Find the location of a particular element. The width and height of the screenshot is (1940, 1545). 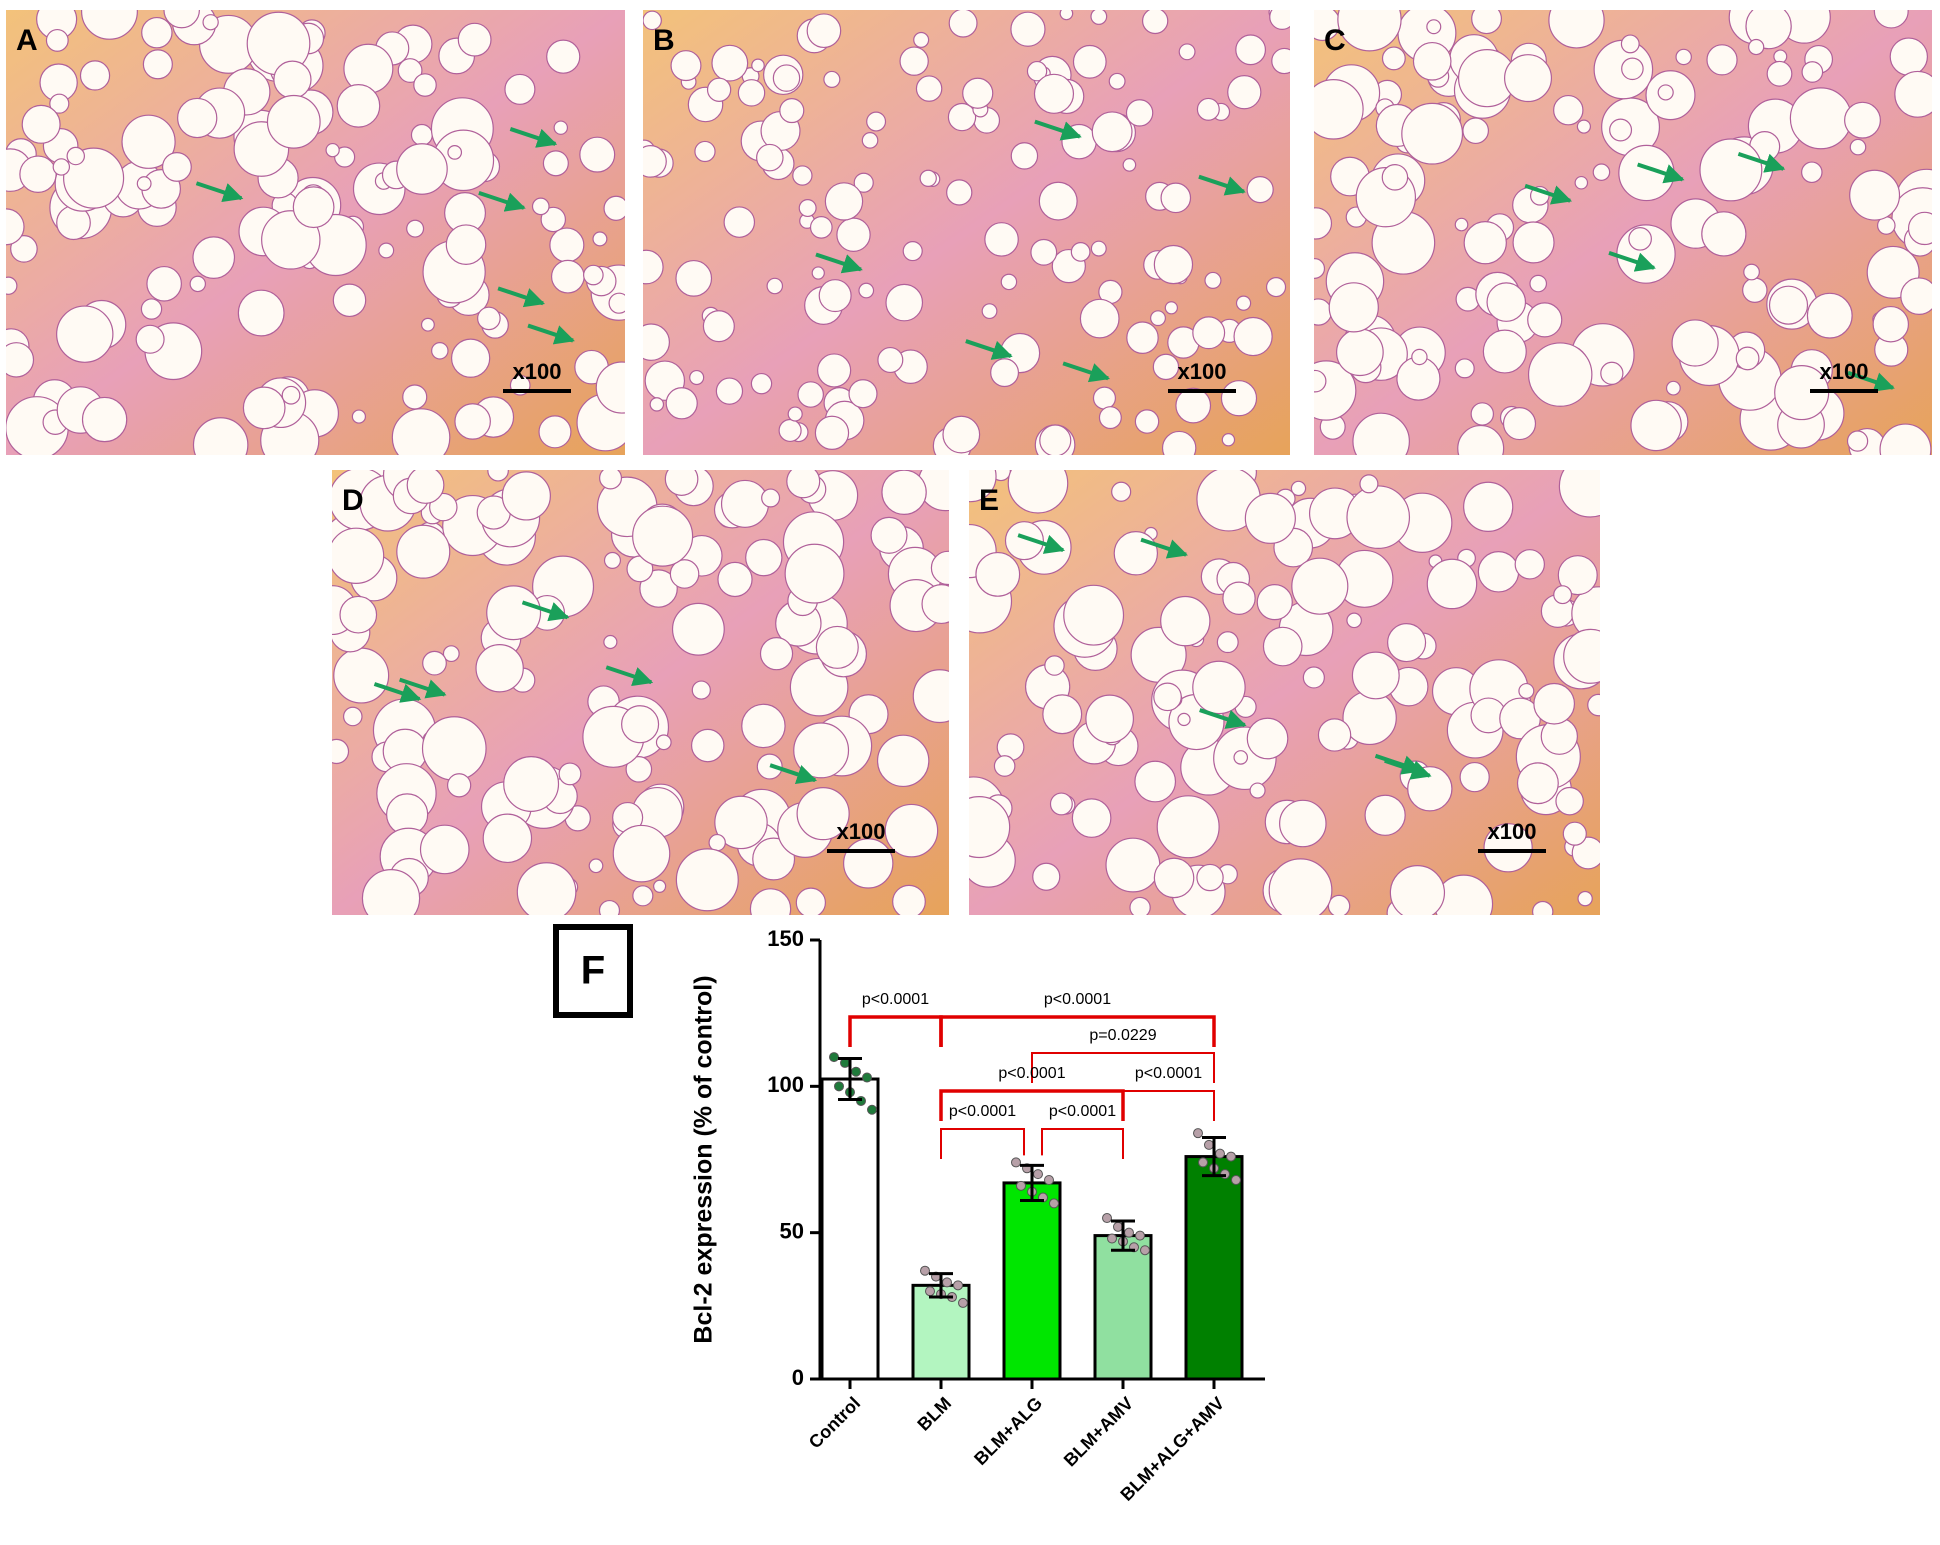

panel-label-box is located at coordinates (593, 971).